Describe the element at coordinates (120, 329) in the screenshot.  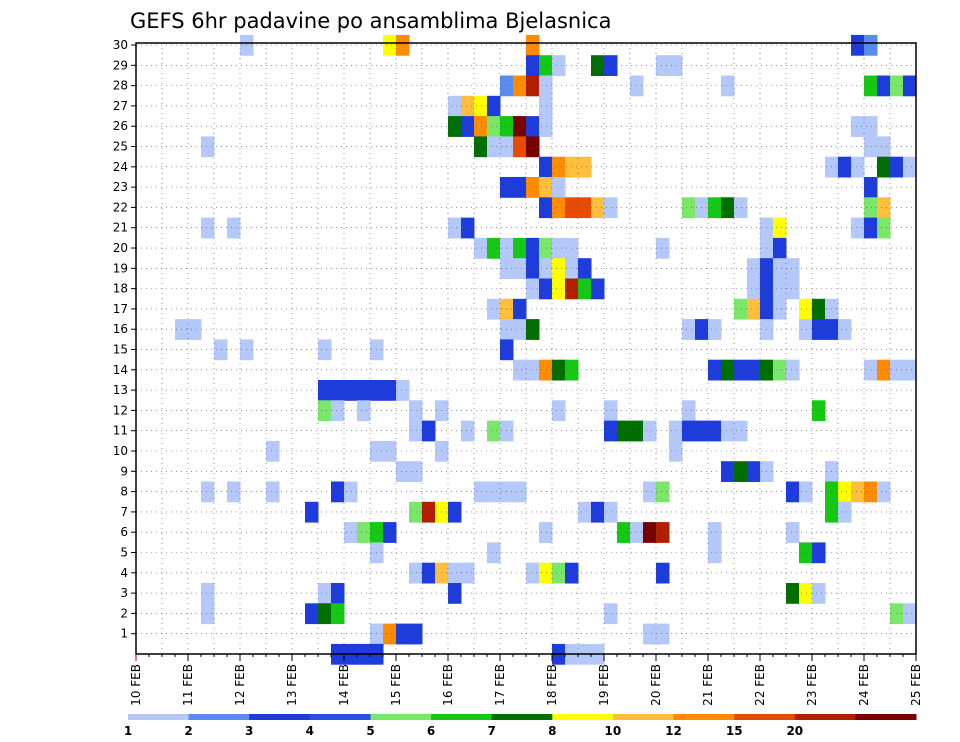
I see `y-tick-label: 16` at that location.